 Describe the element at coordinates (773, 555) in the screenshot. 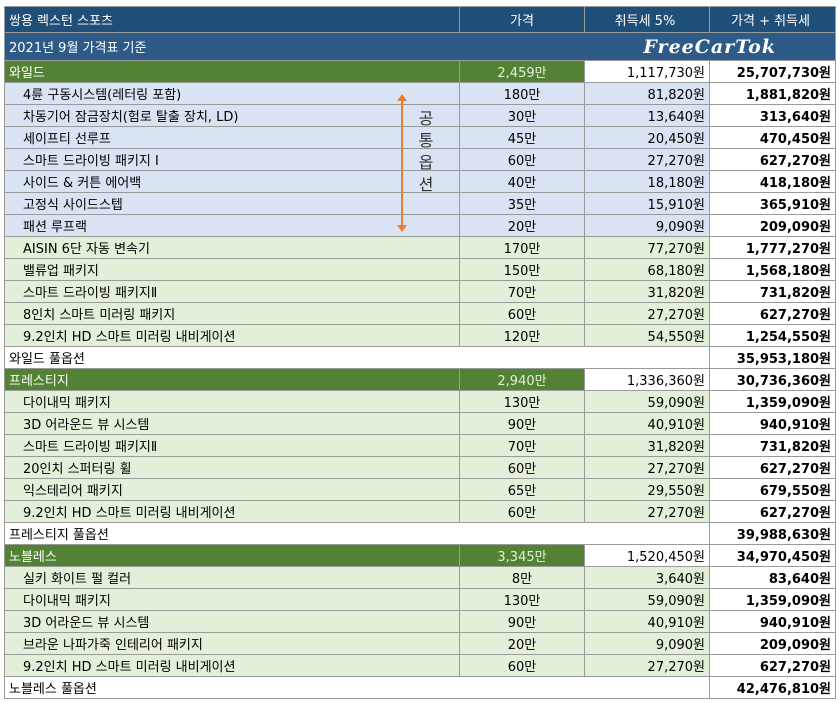

I see `total-cell: 34,970,450원` at that location.